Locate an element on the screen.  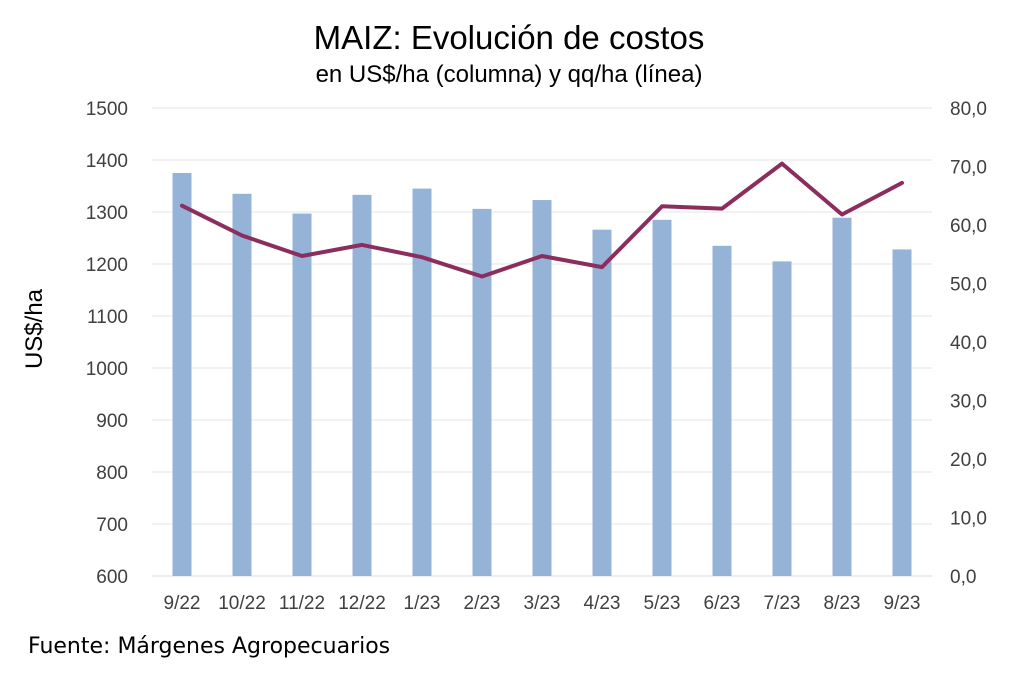
x-tick-label: 9/23 is located at coordinates (902, 603).